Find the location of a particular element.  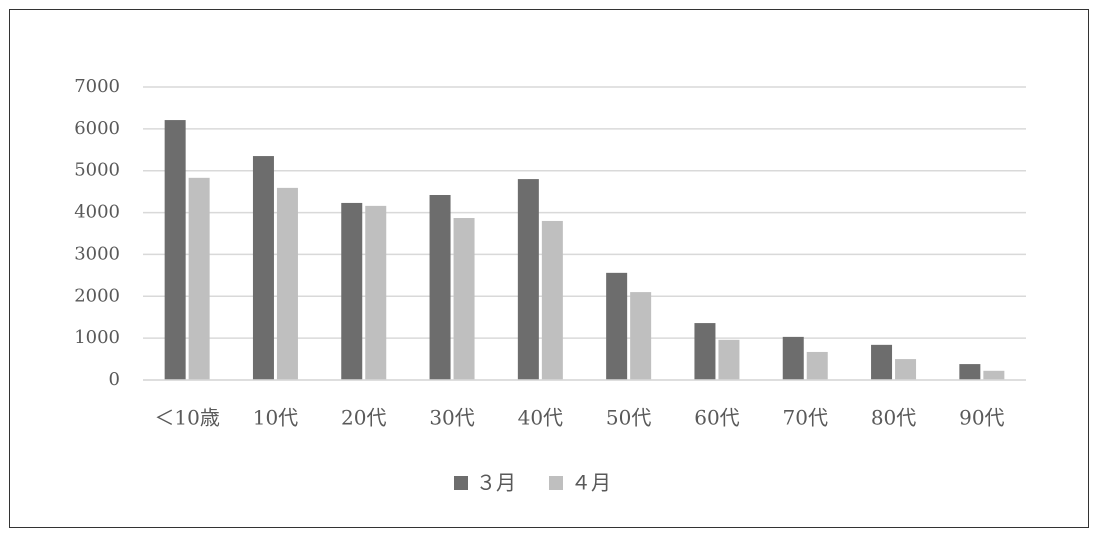

y-tick-label: 1000 is located at coordinates (97, 337).